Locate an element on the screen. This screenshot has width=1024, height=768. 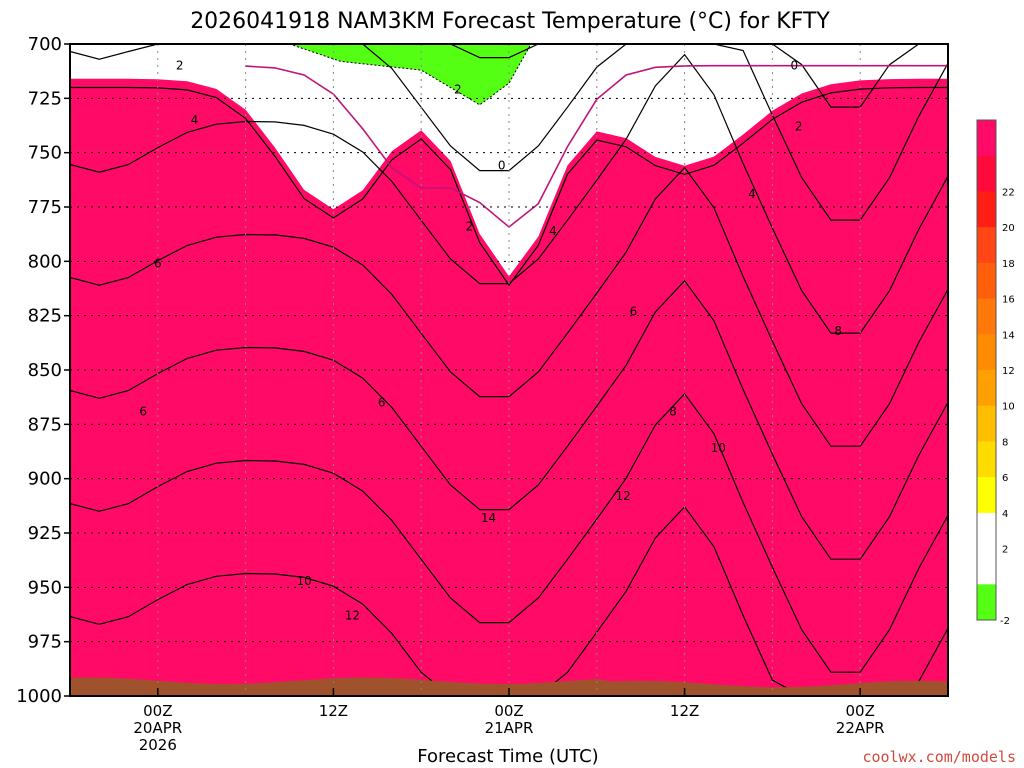
y-tick-label: 850 is located at coordinates (45, 370).